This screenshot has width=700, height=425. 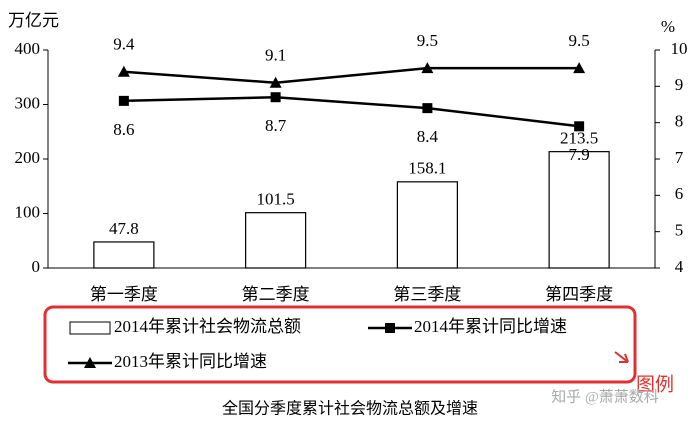 I want to click on line-value-label: 8.4, so click(x=428, y=136).